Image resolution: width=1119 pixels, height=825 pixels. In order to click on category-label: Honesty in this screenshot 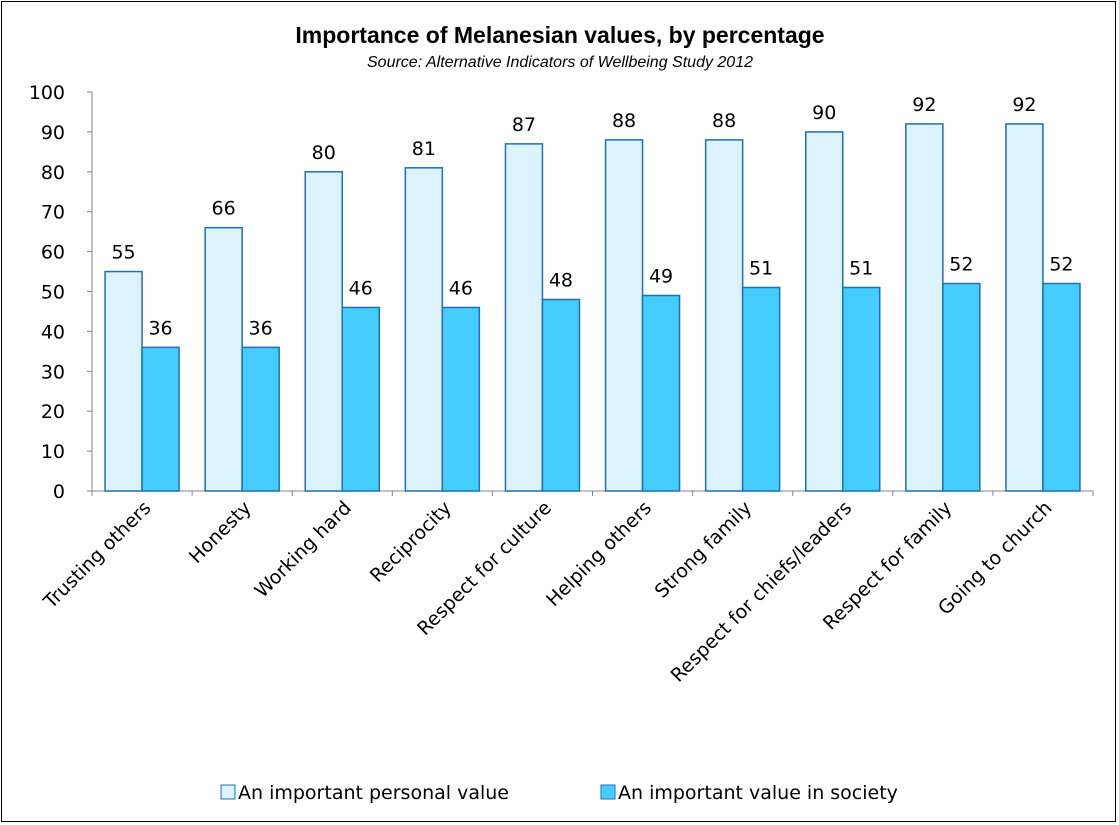, I will do `click(220, 532)`.